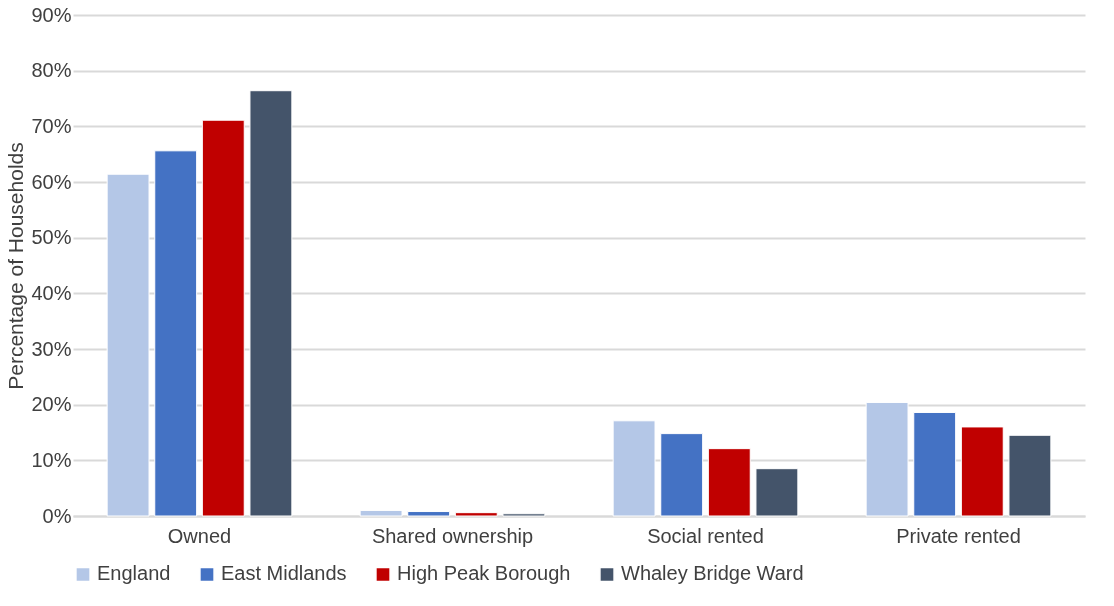 This screenshot has width=1114, height=606. Describe the element at coordinates (51, 348) in the screenshot. I see `y-tick-label: 30%` at that location.